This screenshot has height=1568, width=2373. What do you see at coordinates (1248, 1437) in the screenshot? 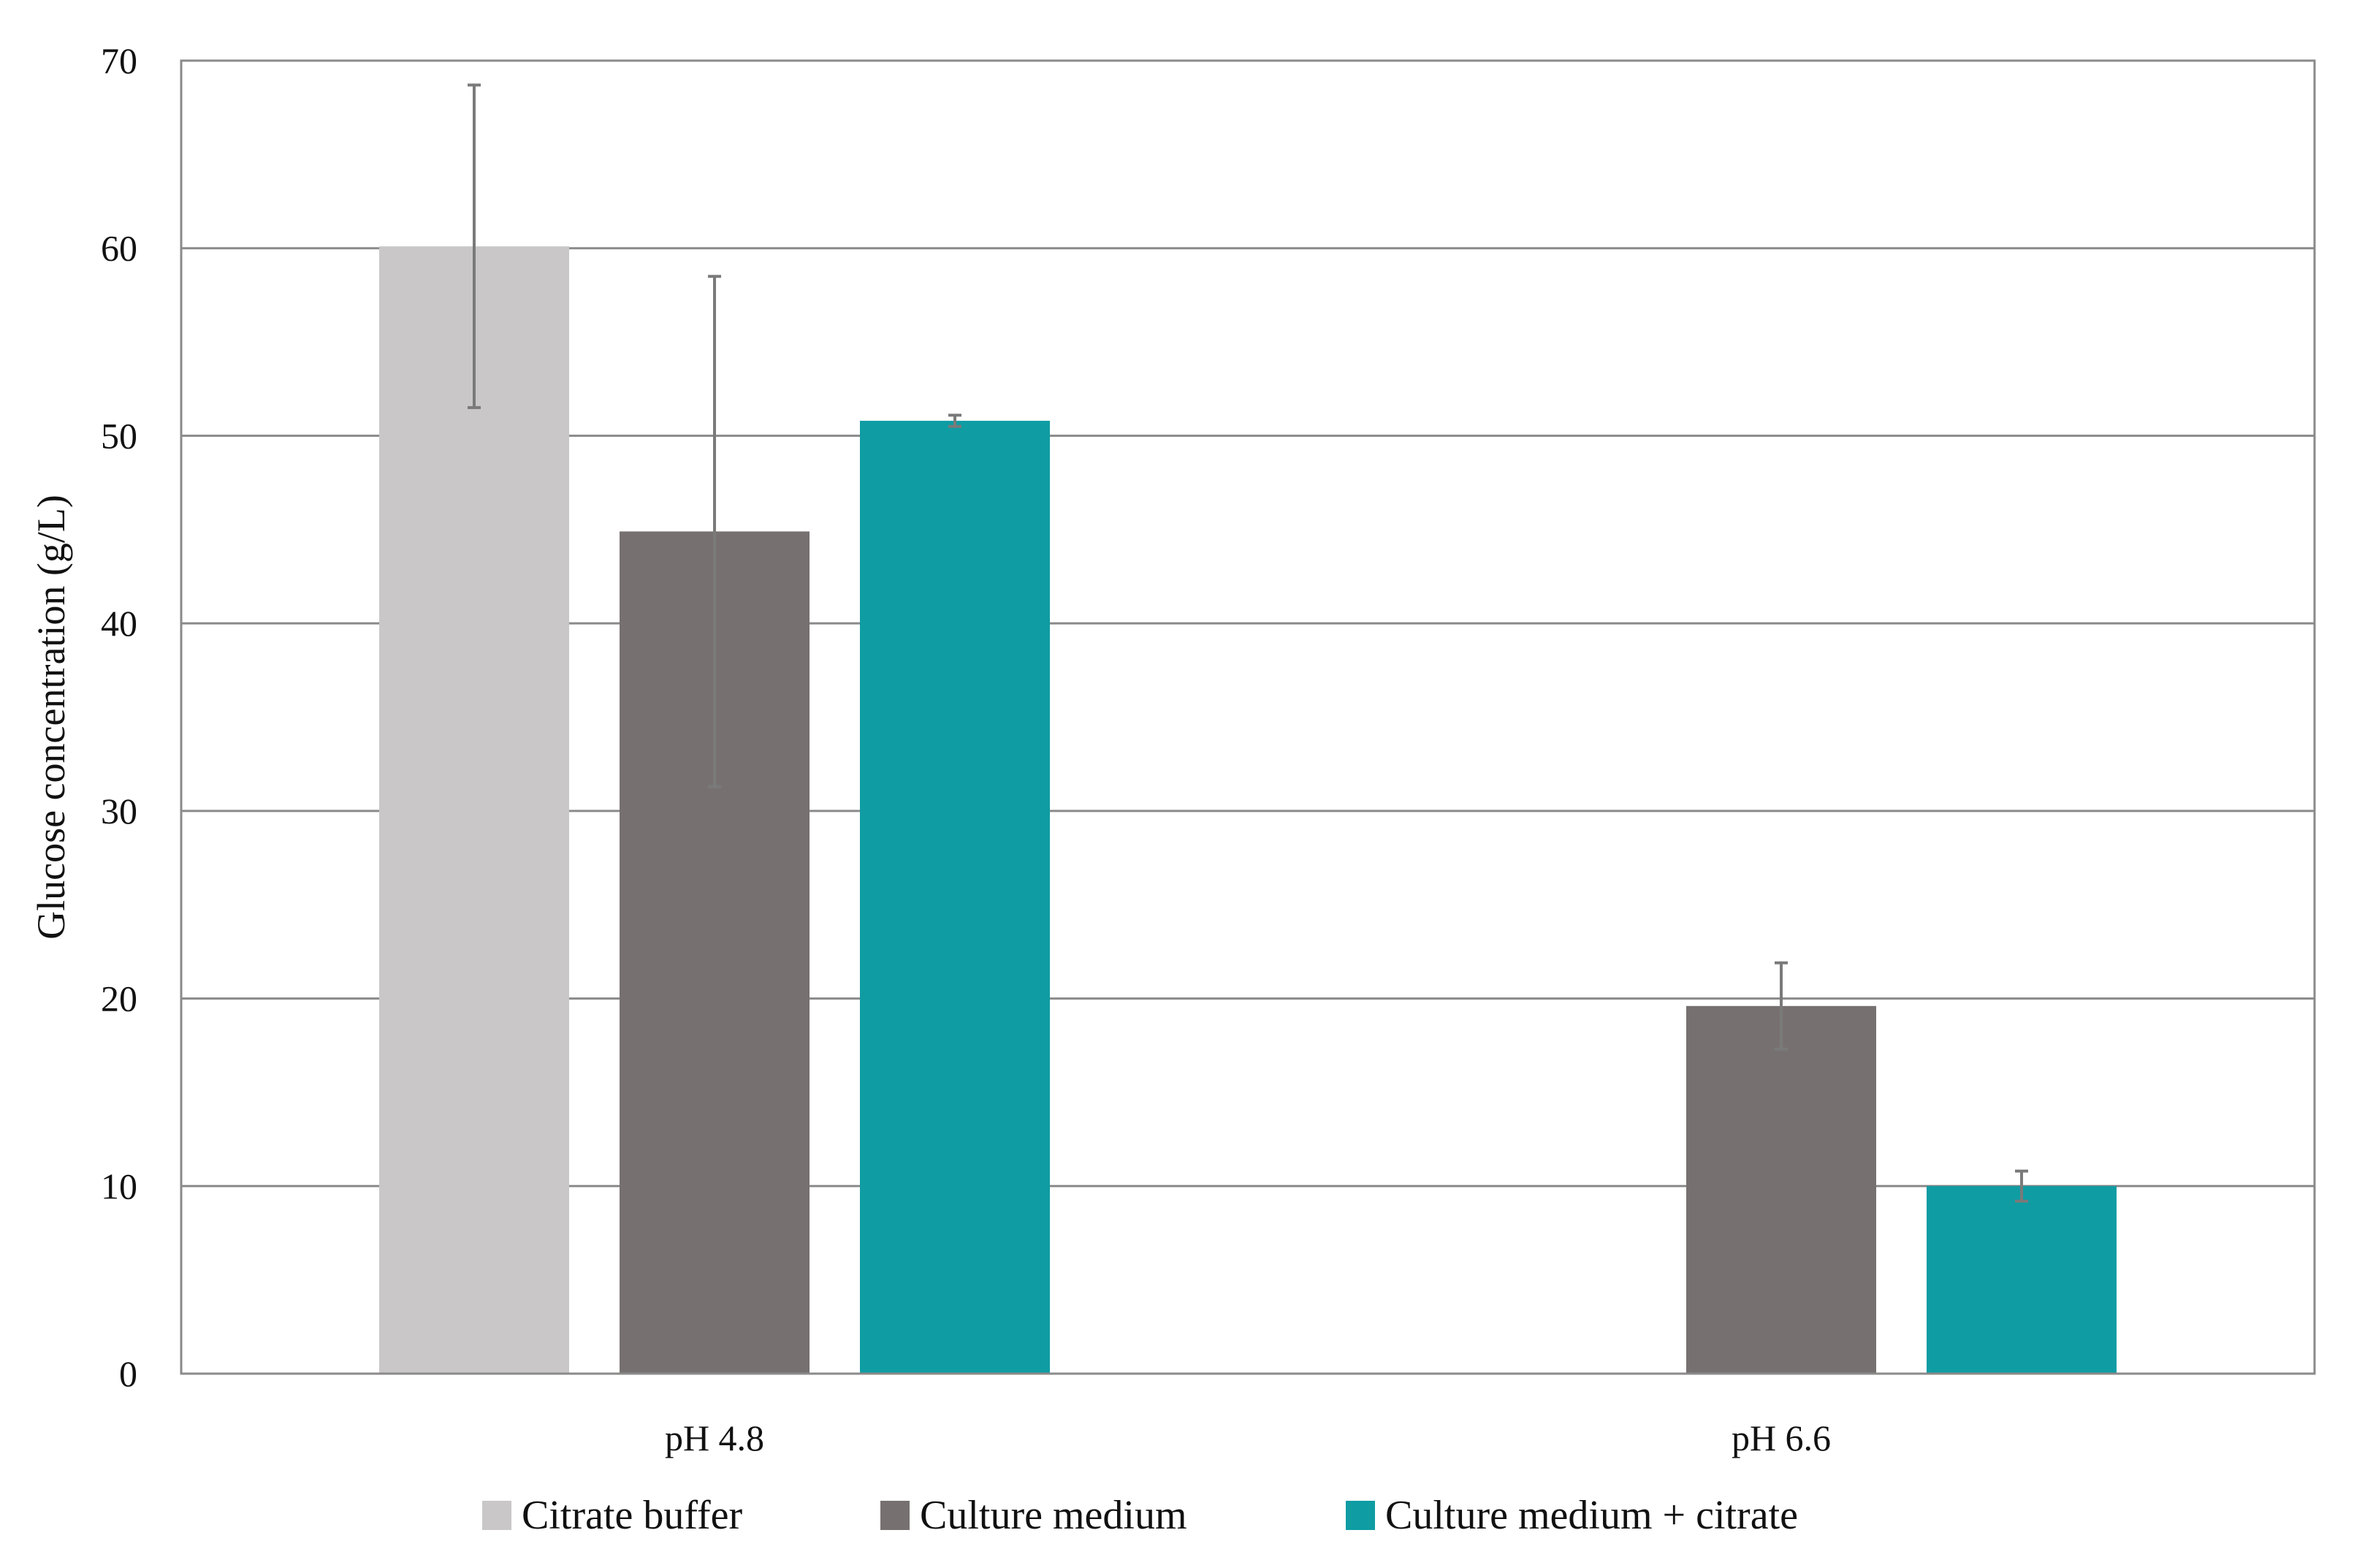
I see `x-tick-labels: pH 4.8 pH 6.6` at bounding box center [1248, 1437].